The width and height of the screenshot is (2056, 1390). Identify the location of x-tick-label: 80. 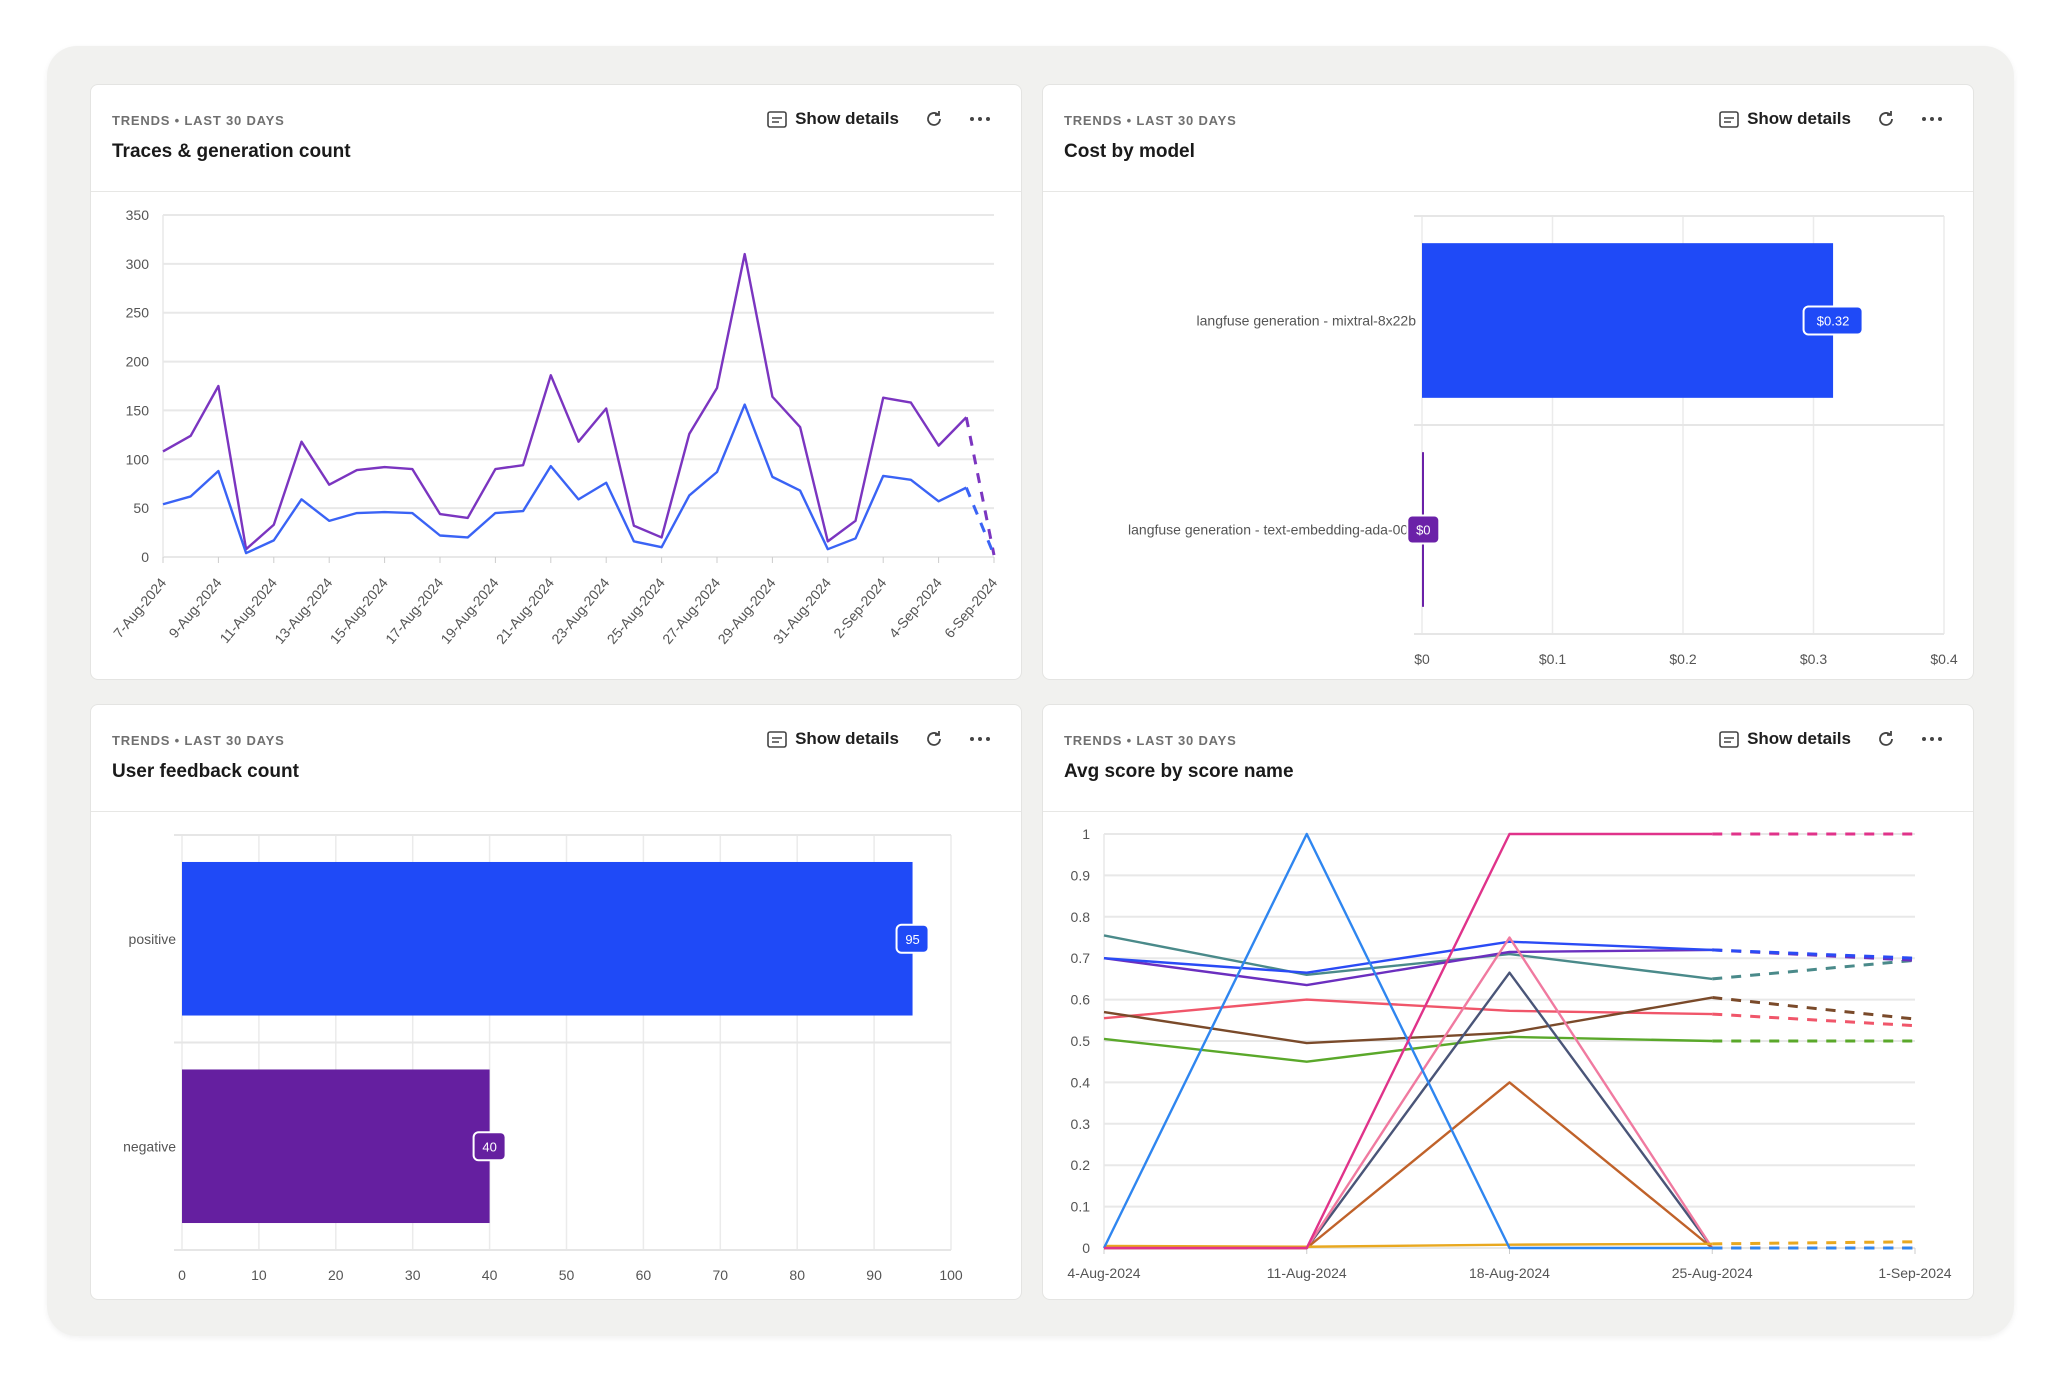
(797, 1275).